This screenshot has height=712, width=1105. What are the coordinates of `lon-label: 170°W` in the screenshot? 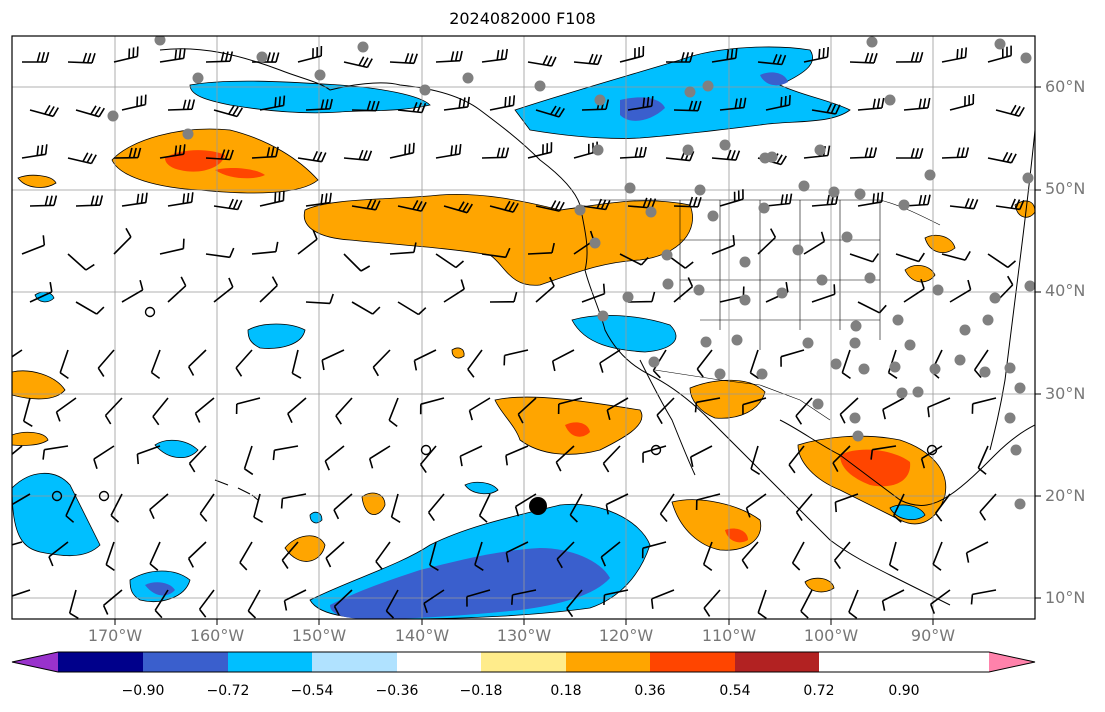 It's located at (115, 635).